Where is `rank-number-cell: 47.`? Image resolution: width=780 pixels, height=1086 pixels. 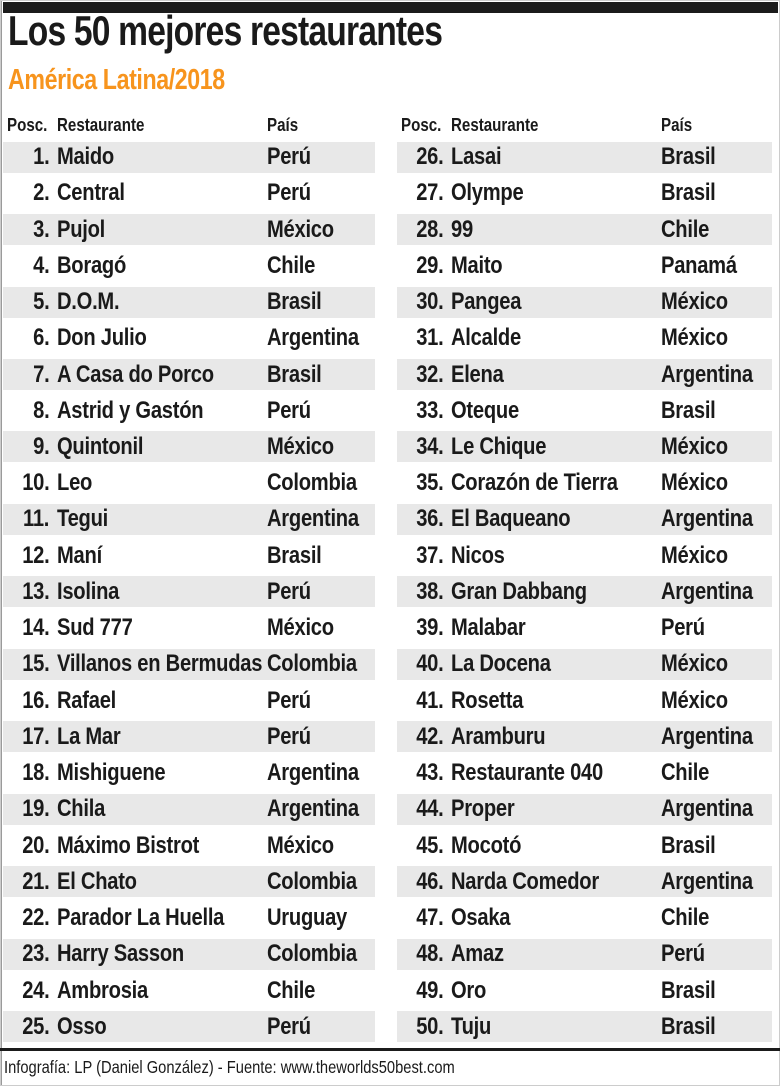
rank-number-cell: 47. is located at coordinates (420, 918).